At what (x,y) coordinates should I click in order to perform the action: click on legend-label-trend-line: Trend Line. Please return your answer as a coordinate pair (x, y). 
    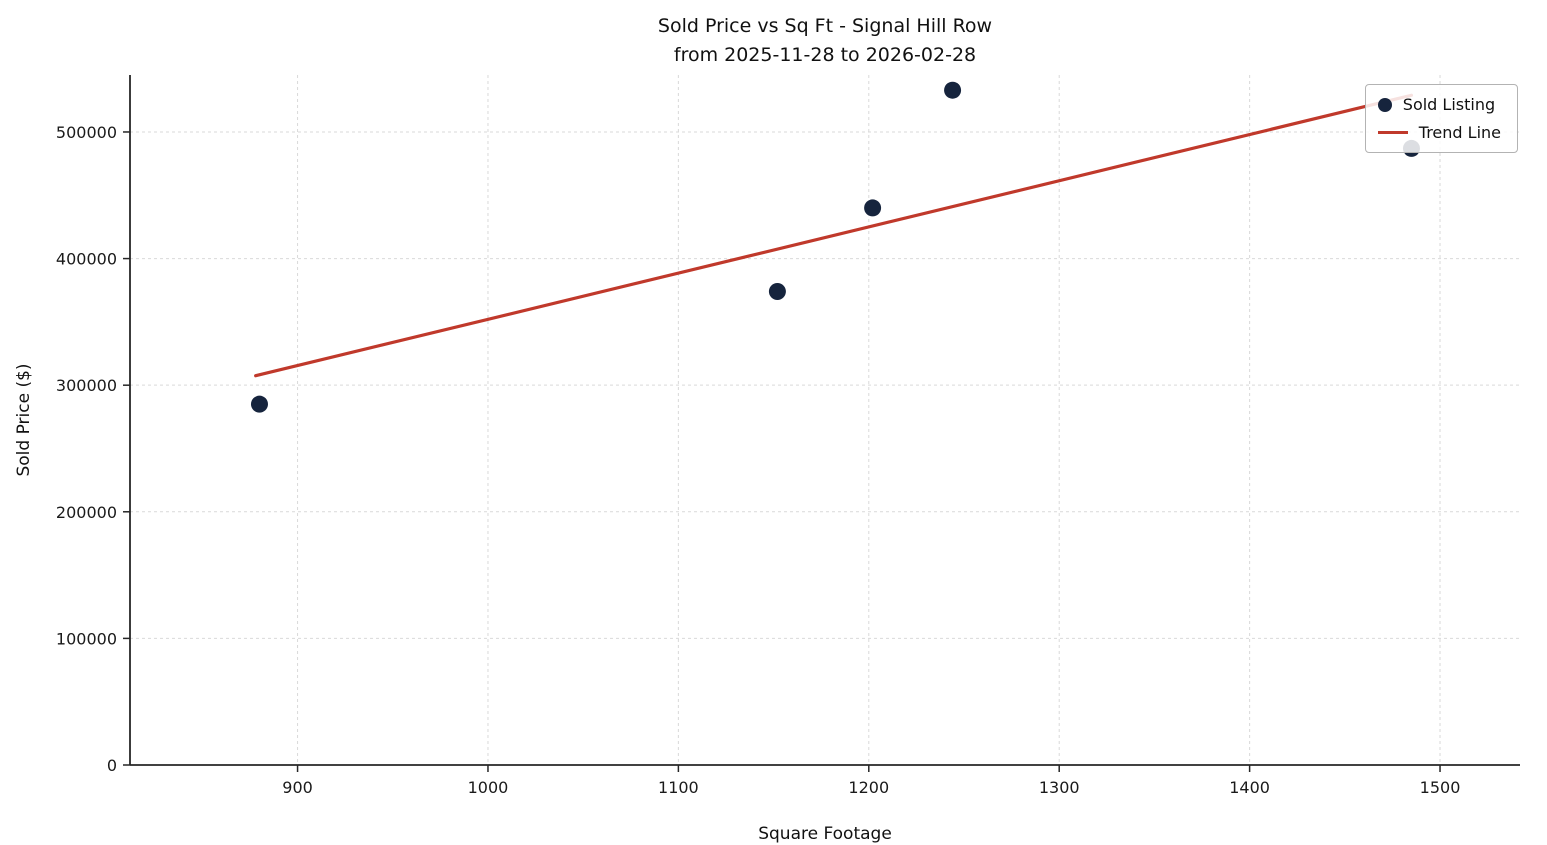
    Looking at the image, I should click on (1459, 132).